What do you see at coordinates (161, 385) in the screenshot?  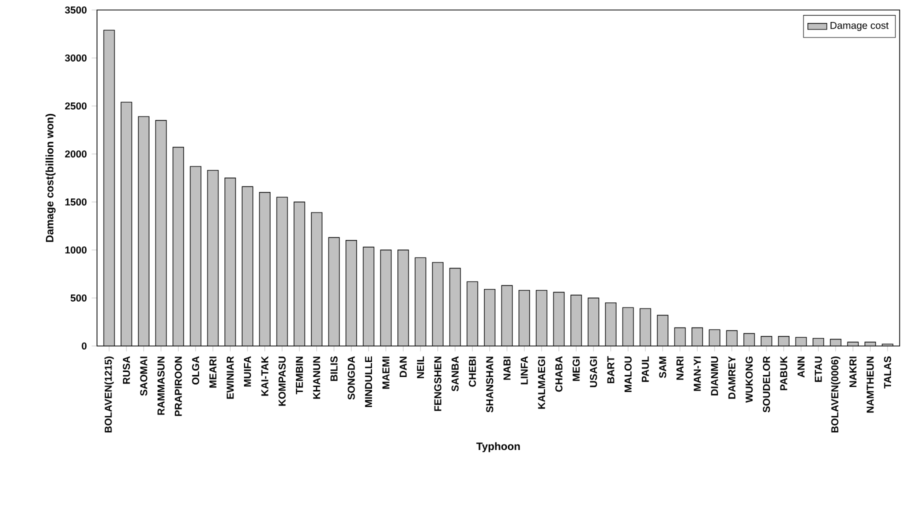 I see `x-tick-label: RAMMASUN` at bounding box center [161, 385].